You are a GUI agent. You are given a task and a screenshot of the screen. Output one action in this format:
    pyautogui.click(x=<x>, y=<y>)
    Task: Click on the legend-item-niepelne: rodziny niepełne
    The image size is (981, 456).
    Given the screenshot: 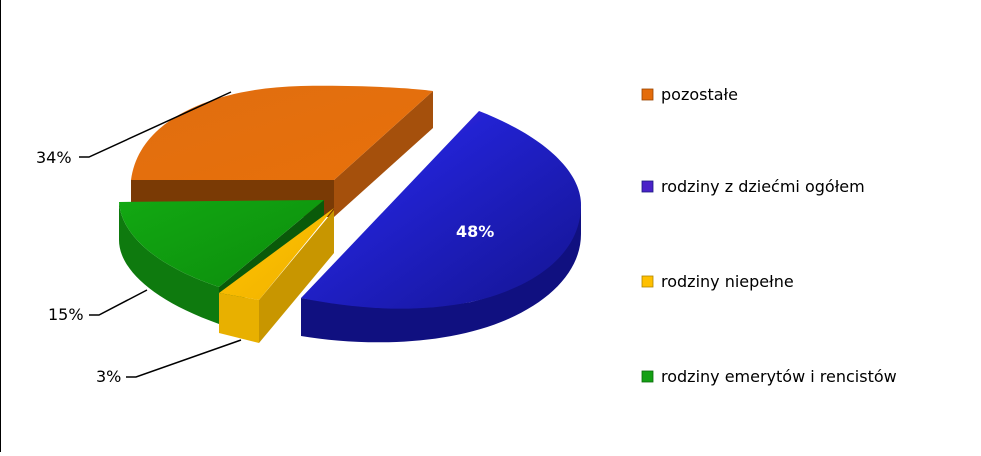 What is the action you would take?
    pyautogui.click(x=717, y=281)
    